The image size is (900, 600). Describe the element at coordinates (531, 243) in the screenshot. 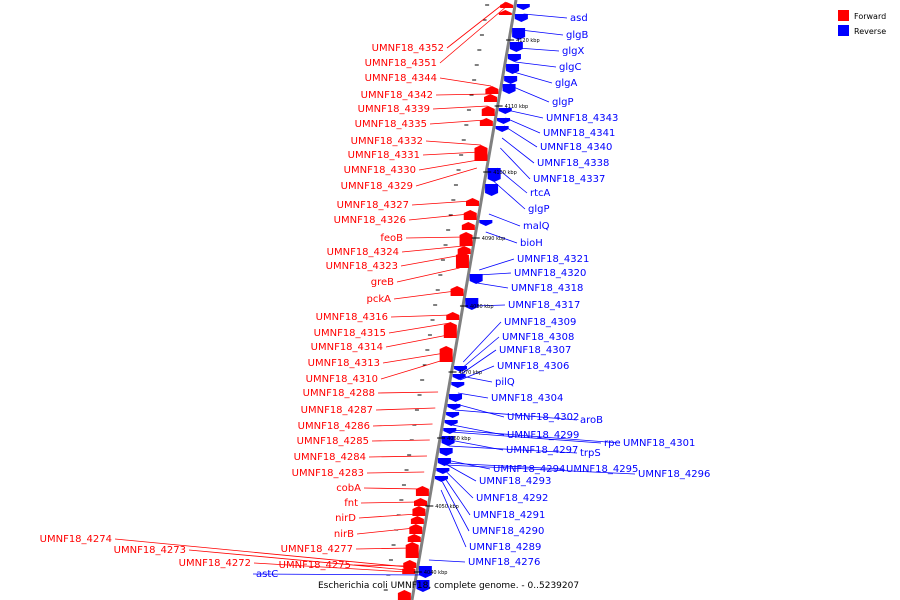

I see `reverse-gene-label: bioH` at that location.